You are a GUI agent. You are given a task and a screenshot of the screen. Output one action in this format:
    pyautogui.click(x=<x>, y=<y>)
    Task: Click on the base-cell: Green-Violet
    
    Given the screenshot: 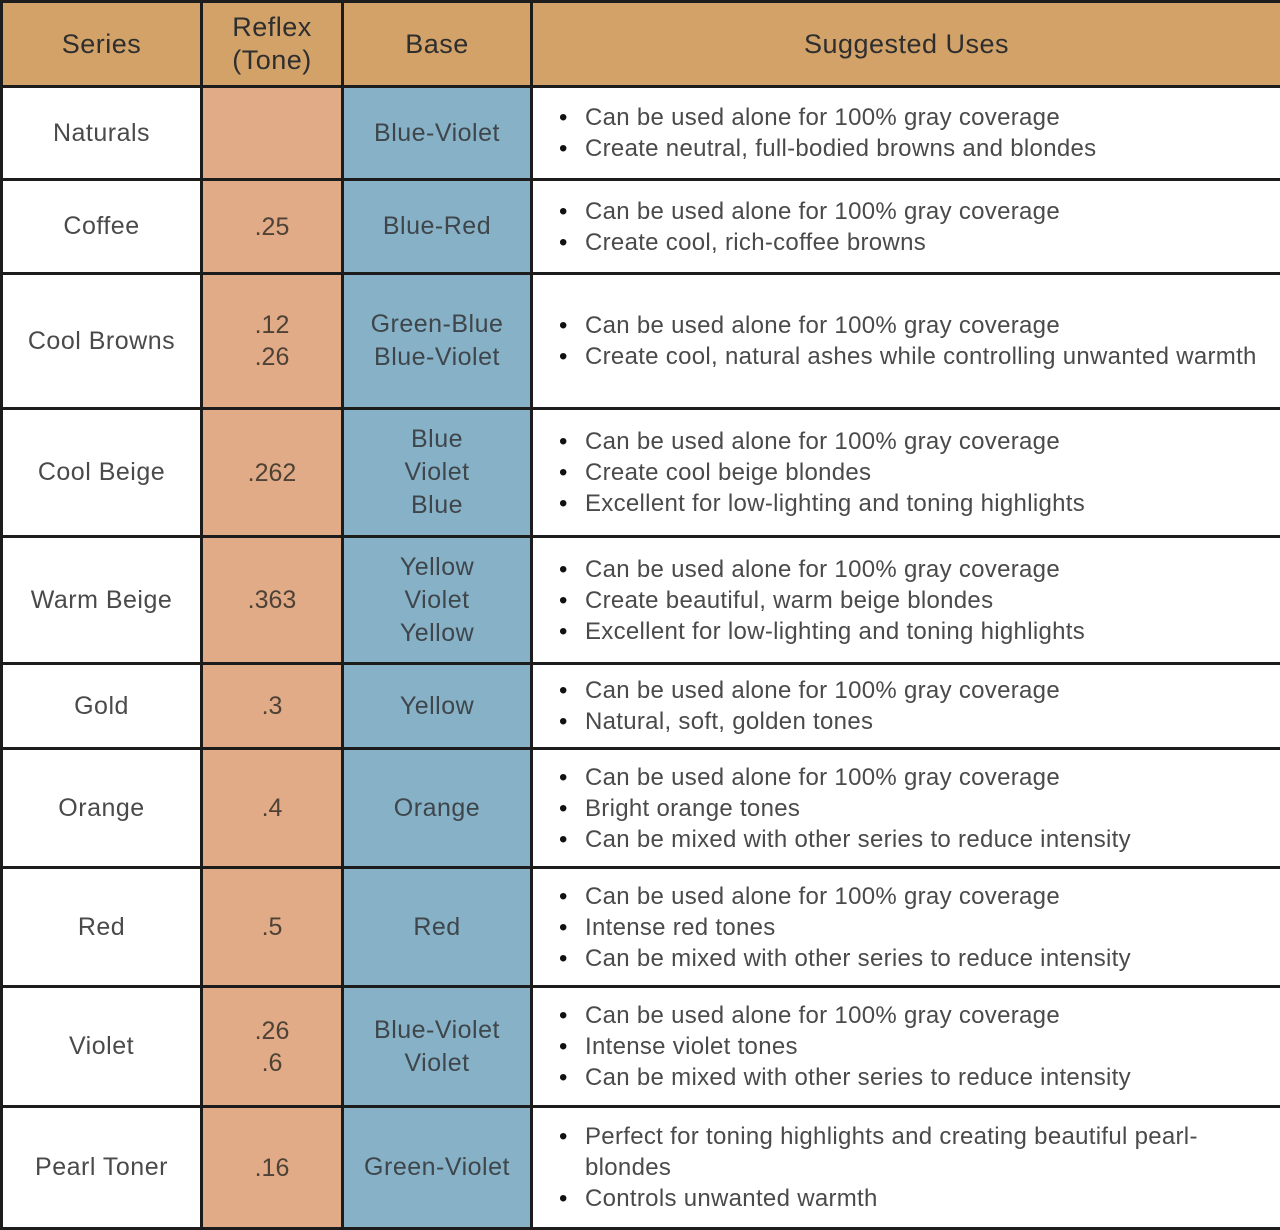 What is the action you would take?
    pyautogui.click(x=437, y=1168)
    